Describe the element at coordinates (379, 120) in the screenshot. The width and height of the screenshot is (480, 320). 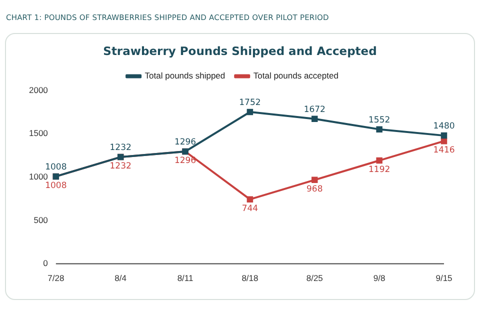
I see `data-label: 1552` at that location.